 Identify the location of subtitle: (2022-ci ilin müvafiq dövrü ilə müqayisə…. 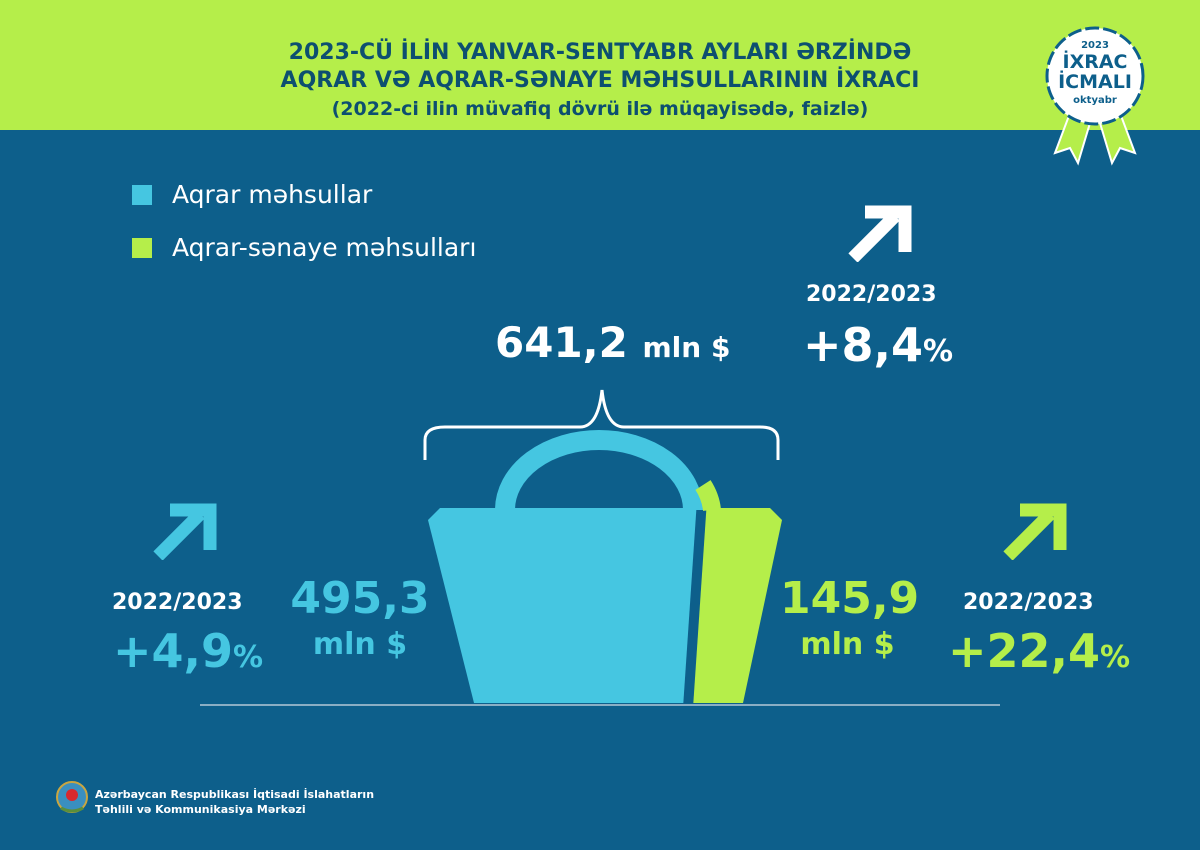
(600, 109).